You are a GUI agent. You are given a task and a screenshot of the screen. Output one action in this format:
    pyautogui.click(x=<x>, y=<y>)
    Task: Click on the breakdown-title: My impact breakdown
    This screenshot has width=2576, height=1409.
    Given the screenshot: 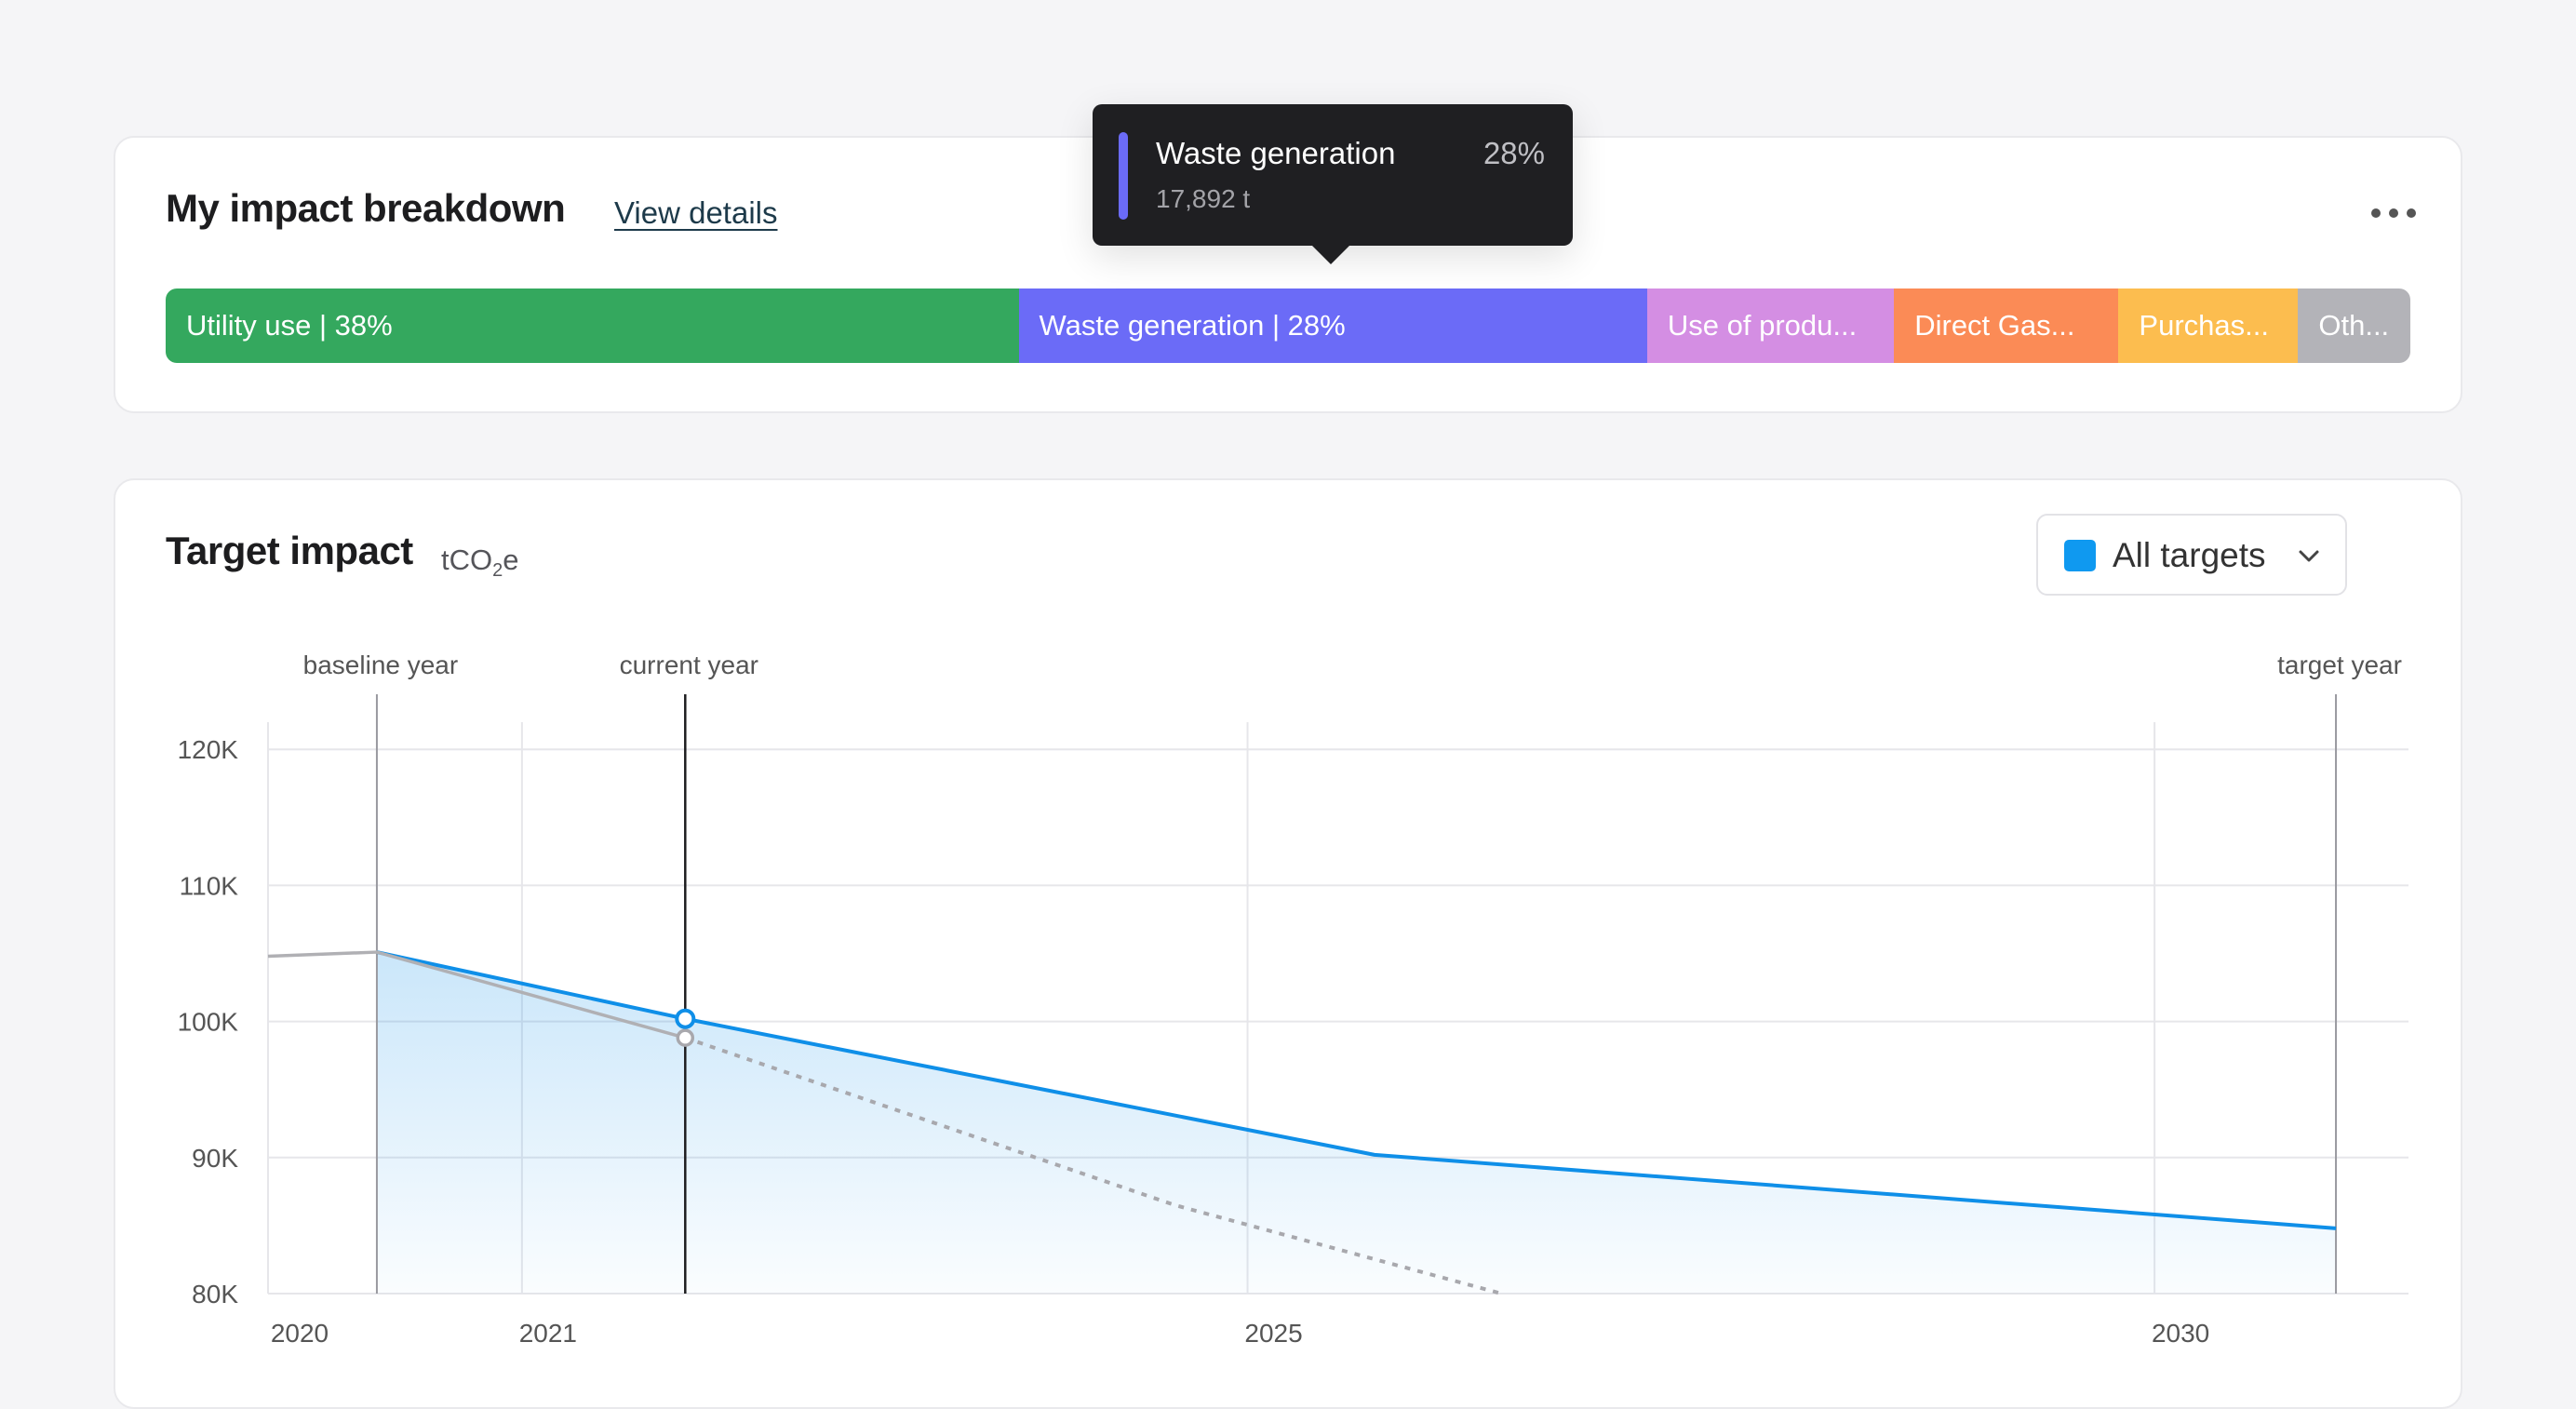 What is the action you would take?
    pyautogui.click(x=366, y=208)
    